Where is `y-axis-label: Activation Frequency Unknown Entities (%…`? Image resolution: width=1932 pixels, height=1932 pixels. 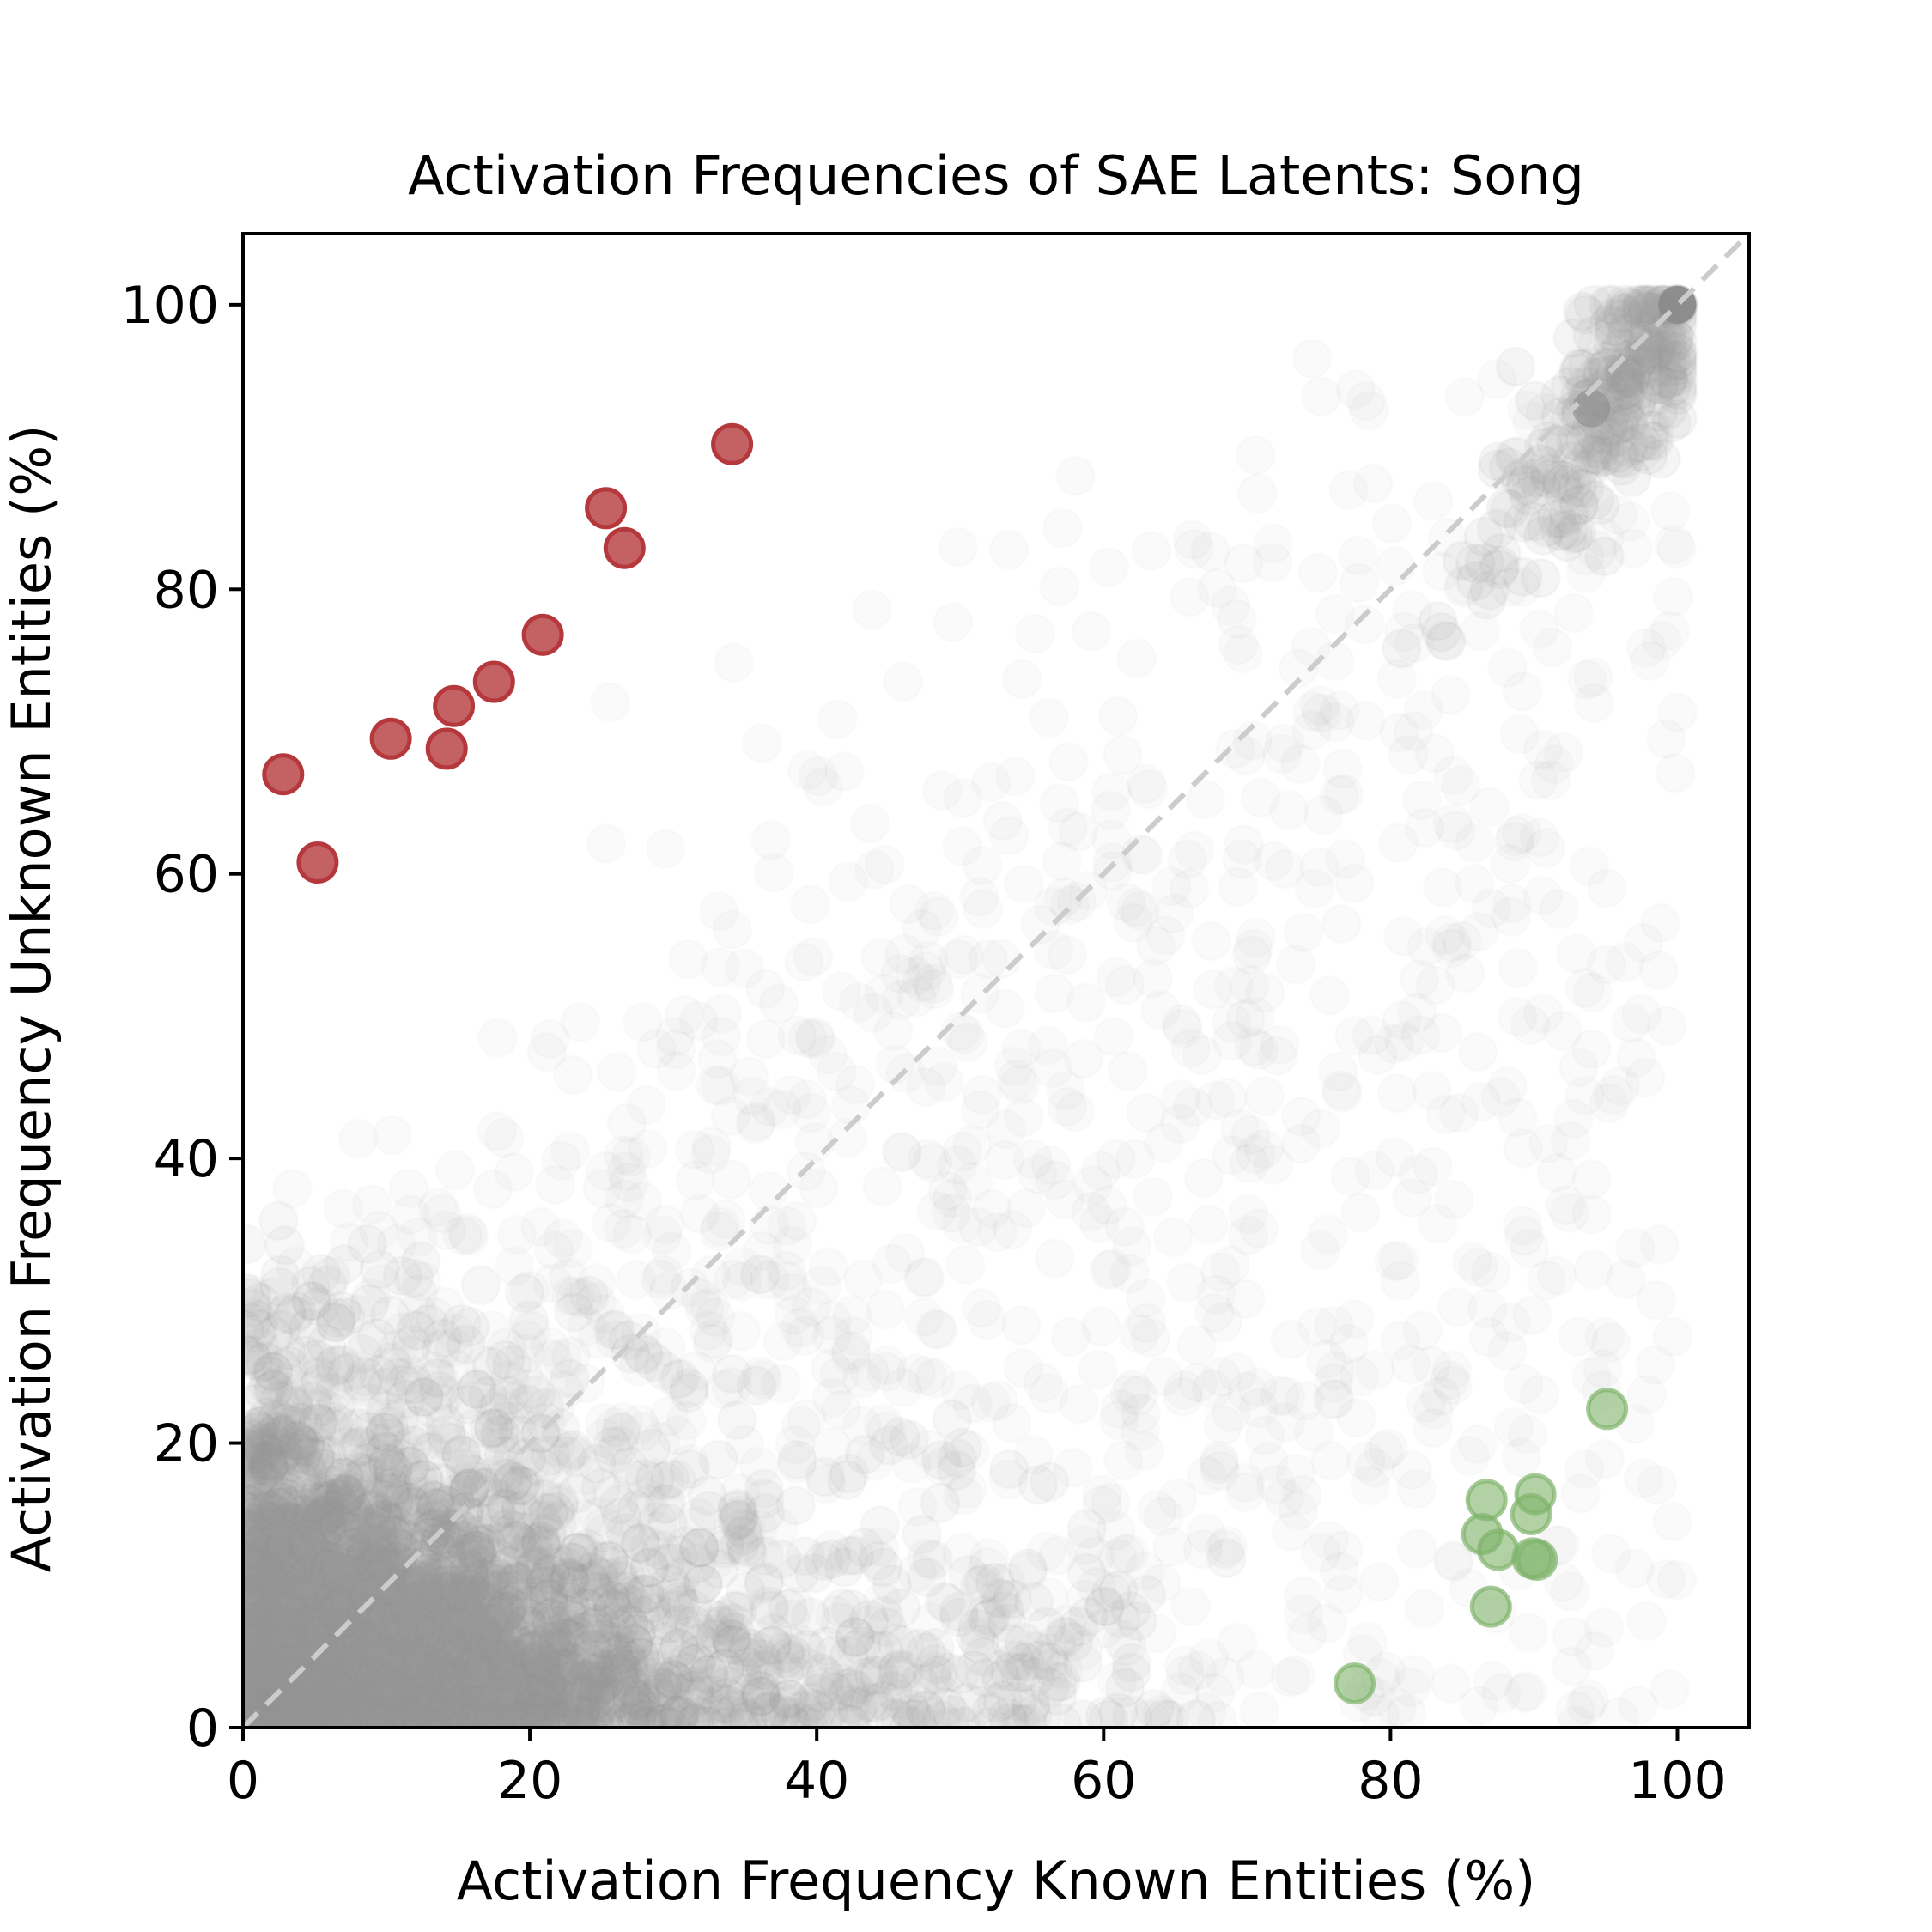 y-axis-label: Activation Frequency Unknown Entities (%… is located at coordinates (32, 999).